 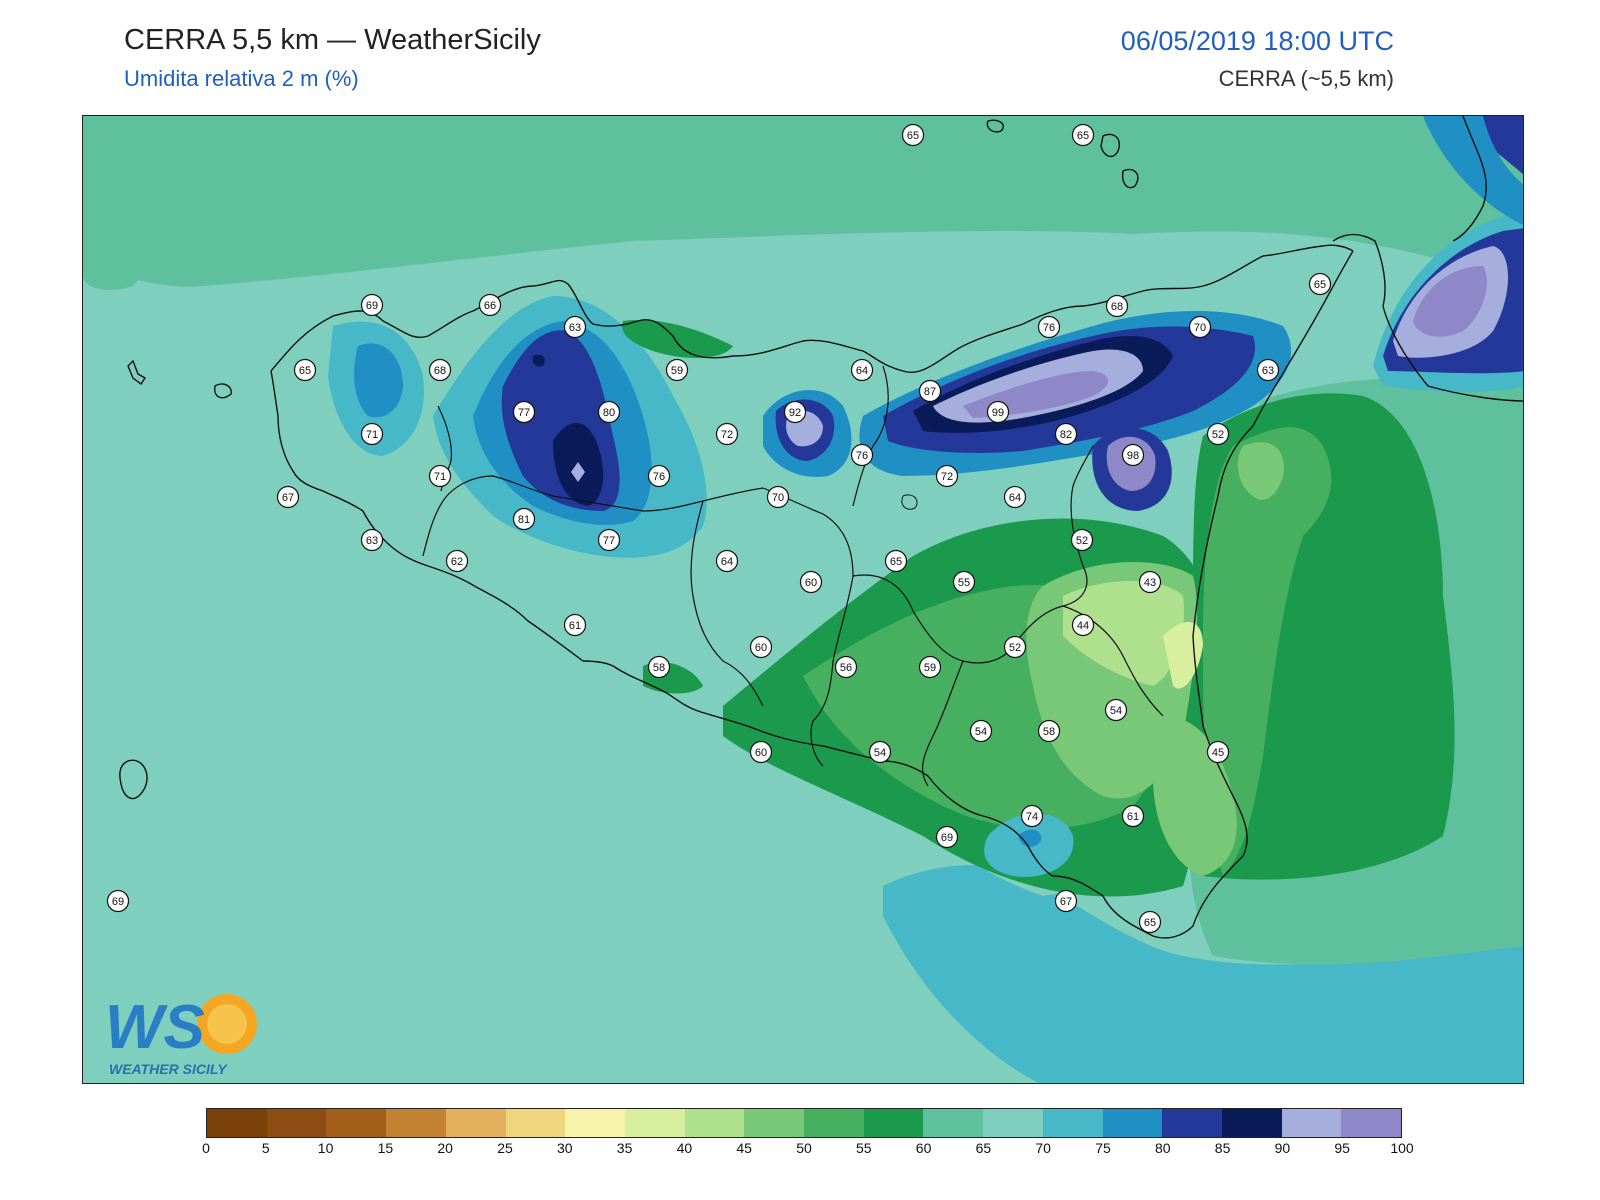 What do you see at coordinates (565, 1148) in the screenshot?
I see `colorbar-tick-label: 30` at bounding box center [565, 1148].